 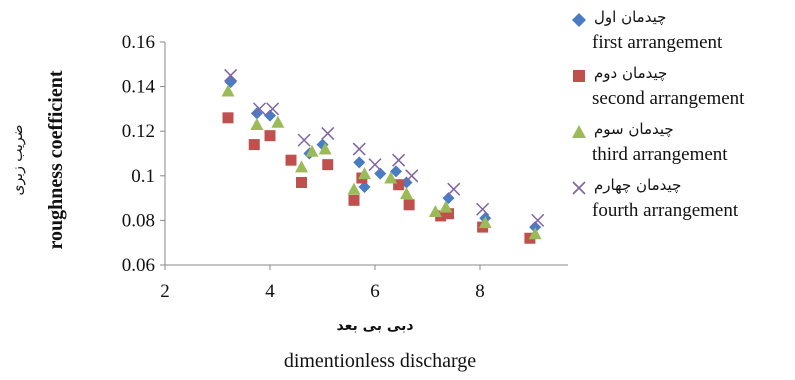 What do you see at coordinates (18, 159) in the screenshot?
I see `y-axis-label-fa: ضریب زبری` at bounding box center [18, 159].